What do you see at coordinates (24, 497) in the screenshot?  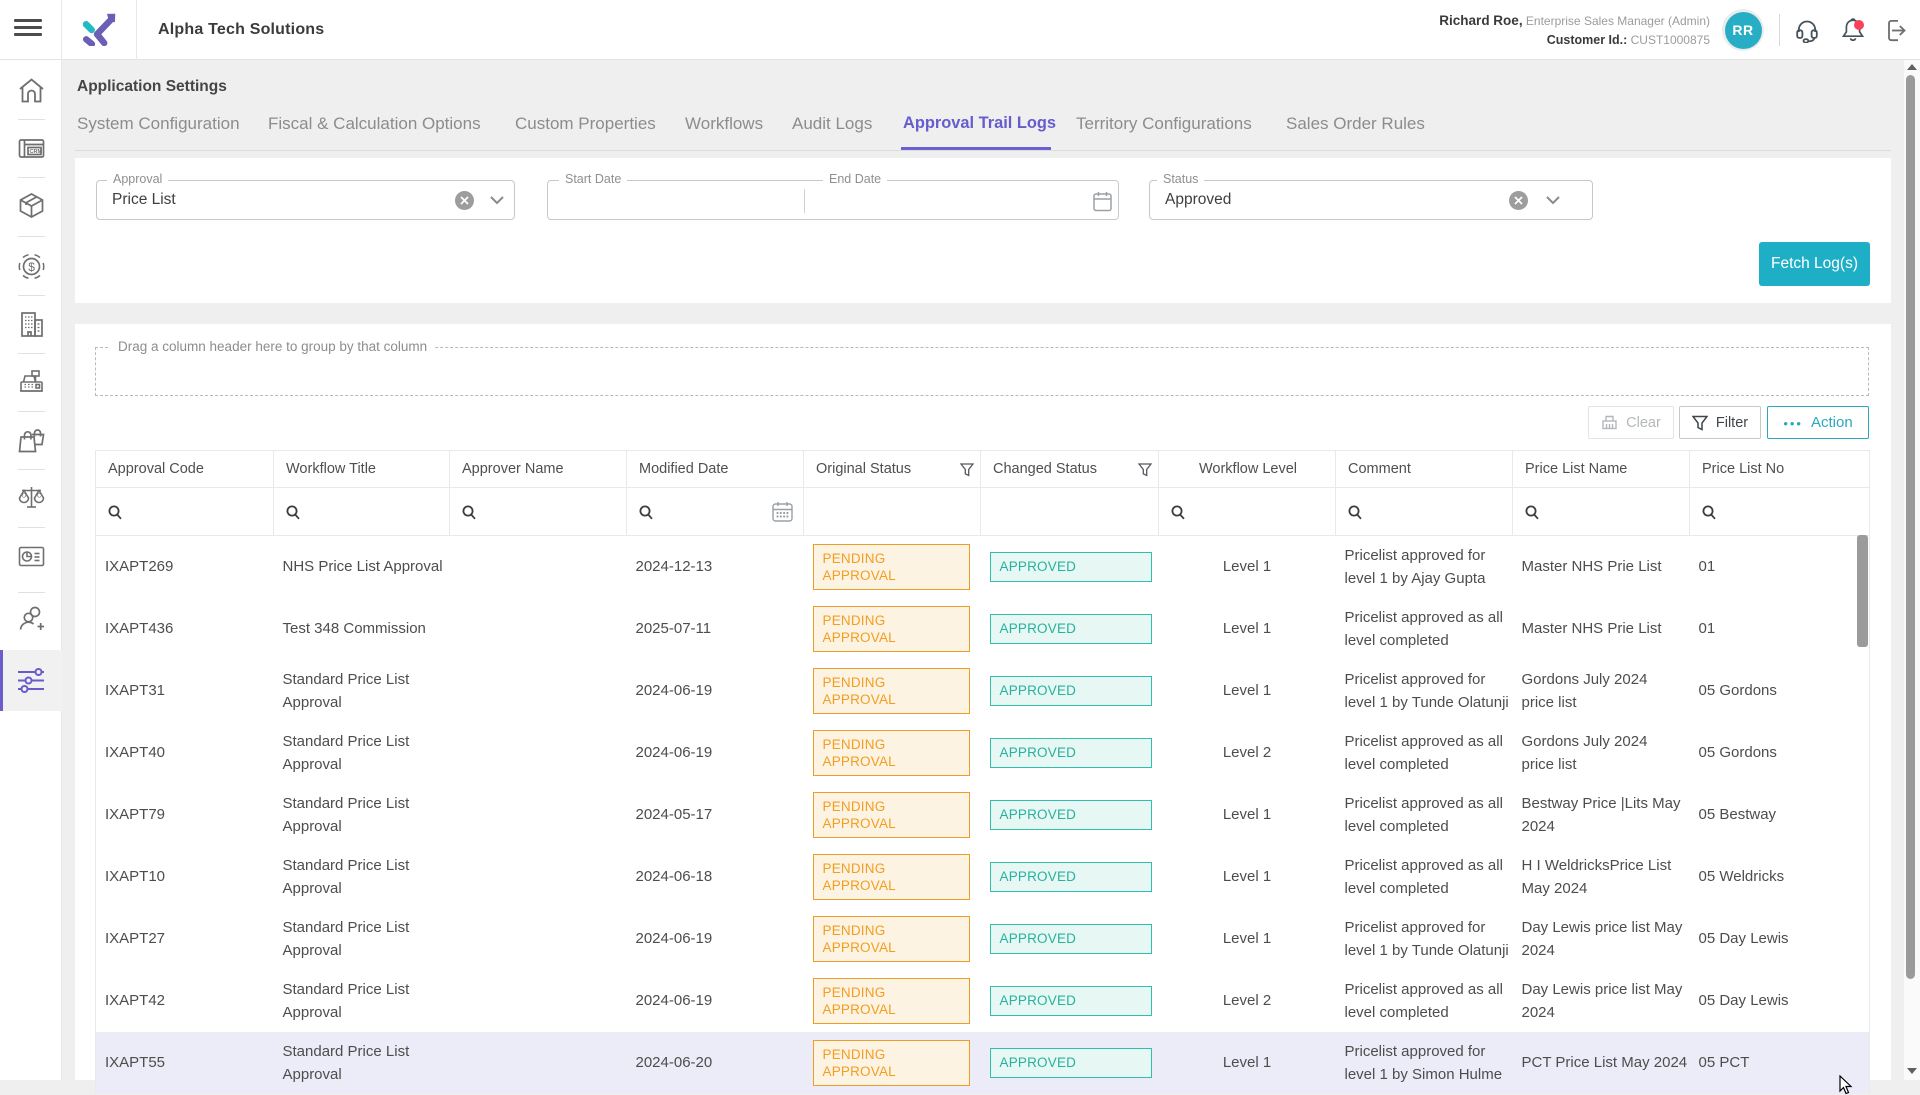 I see `svg-text: D` at bounding box center [24, 497].